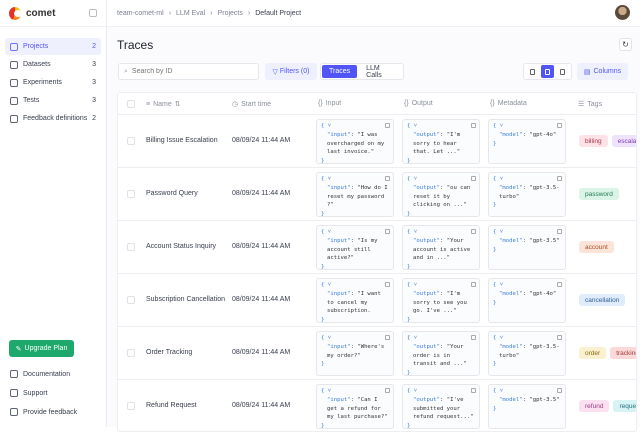 This screenshot has width=640, height=432. Describe the element at coordinates (418, 103) in the screenshot. I see `header-output: {} Output` at that location.